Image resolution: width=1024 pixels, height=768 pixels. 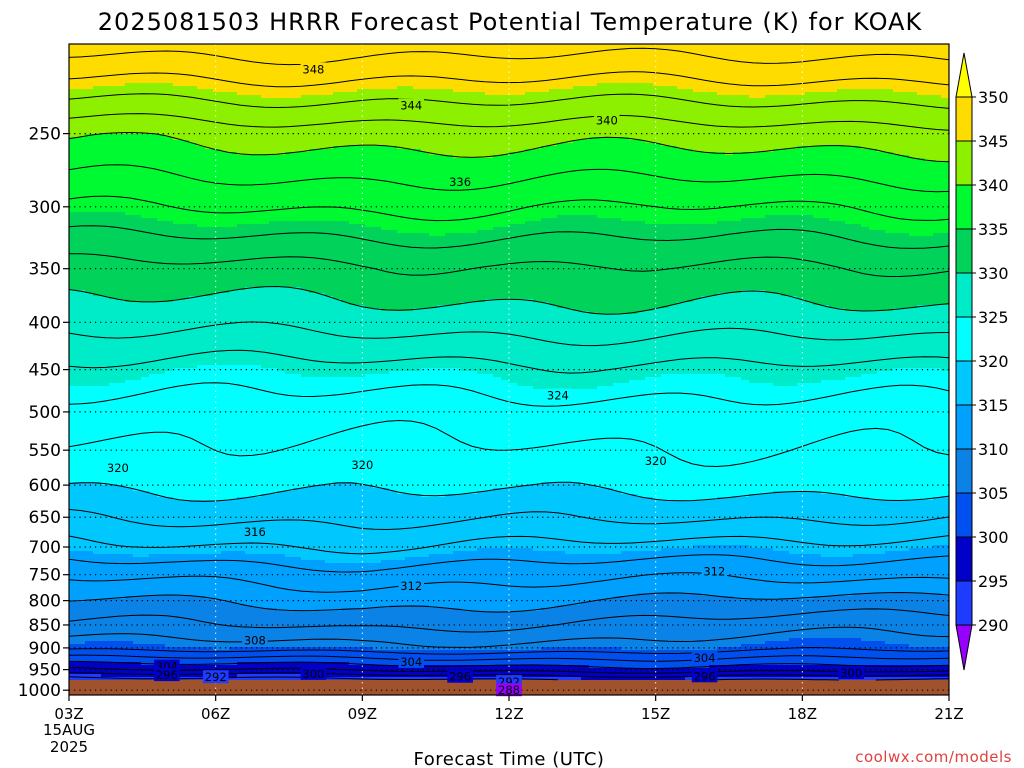 What do you see at coordinates (45, 135) in the screenshot?
I see `y-tick-label: 250` at bounding box center [45, 135].